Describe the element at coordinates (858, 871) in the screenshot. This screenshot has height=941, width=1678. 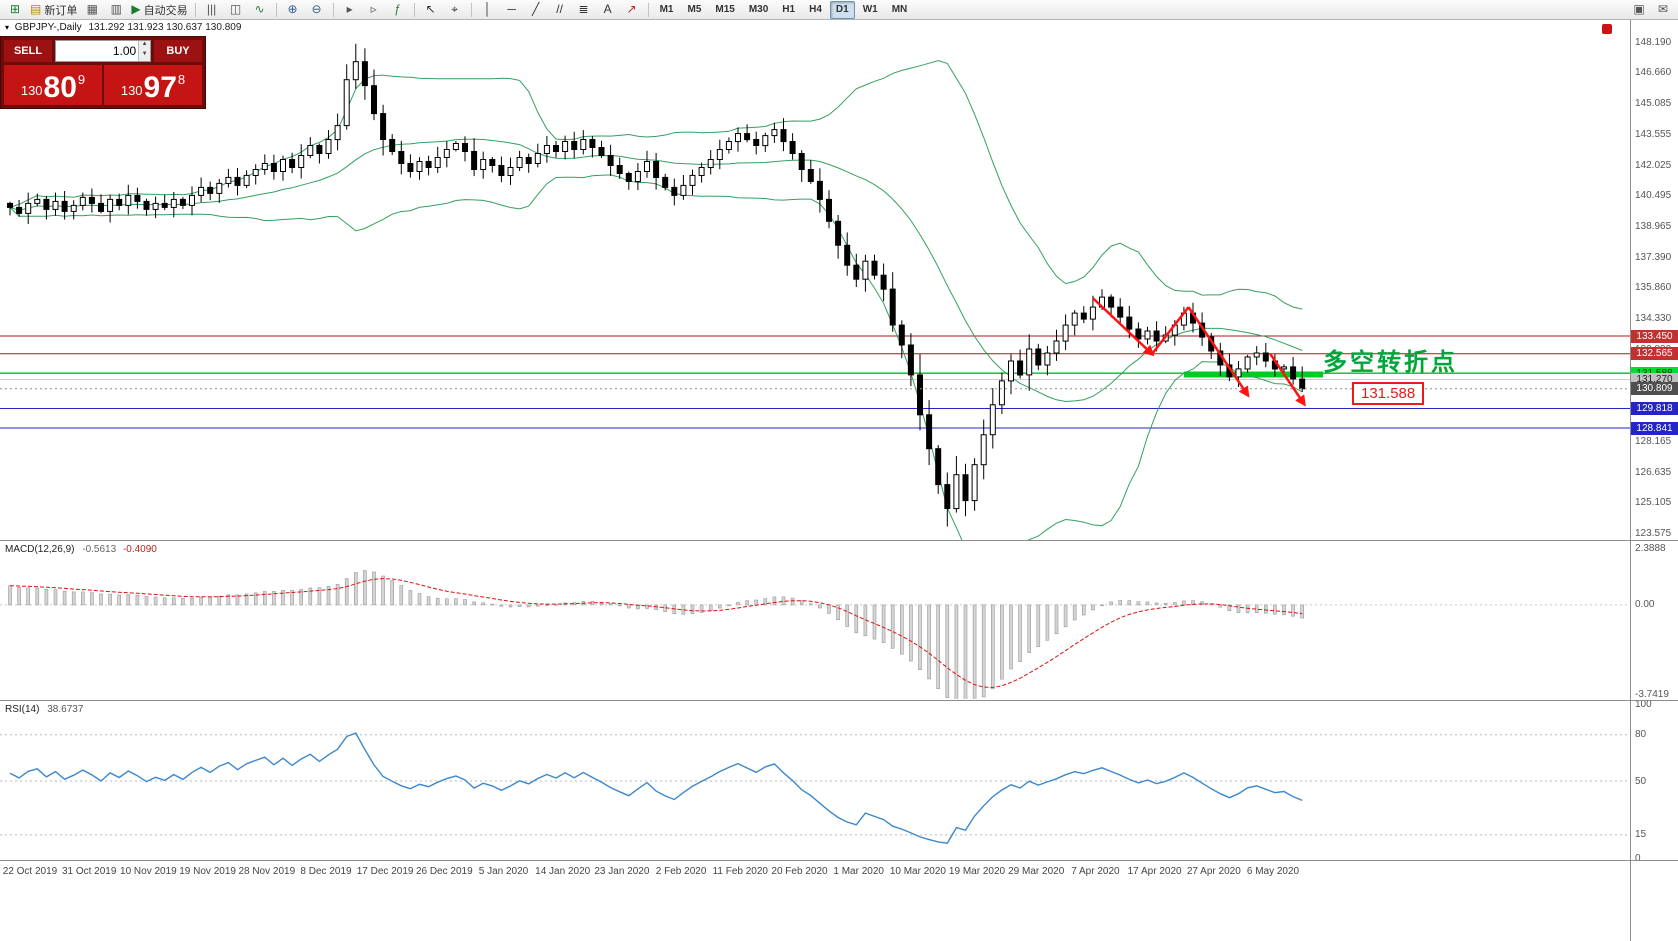
I see `date-label: 1 Mar 2020` at that location.